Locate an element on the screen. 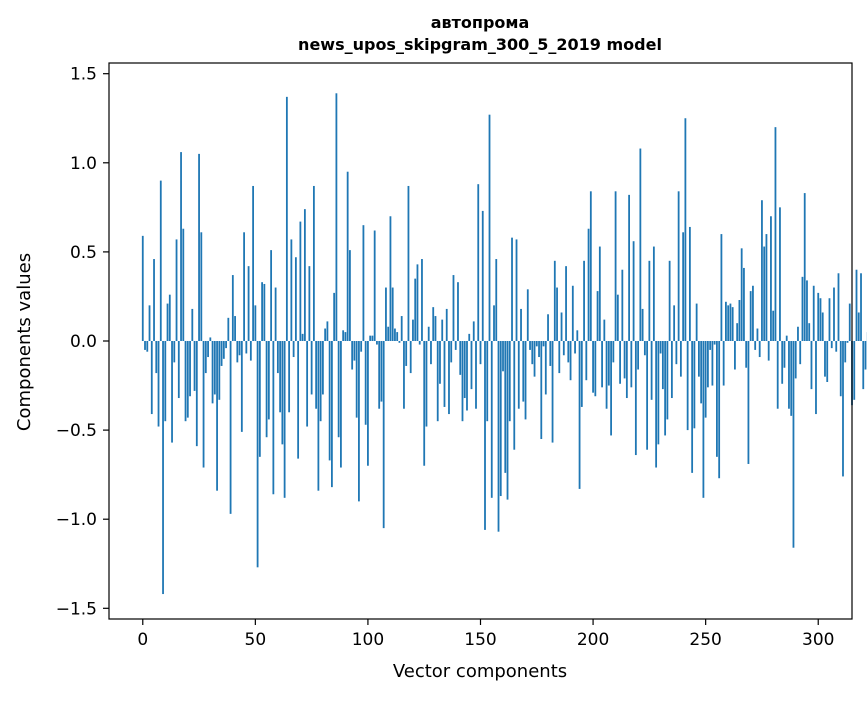  x-tick-label: 50 is located at coordinates (256, 640).